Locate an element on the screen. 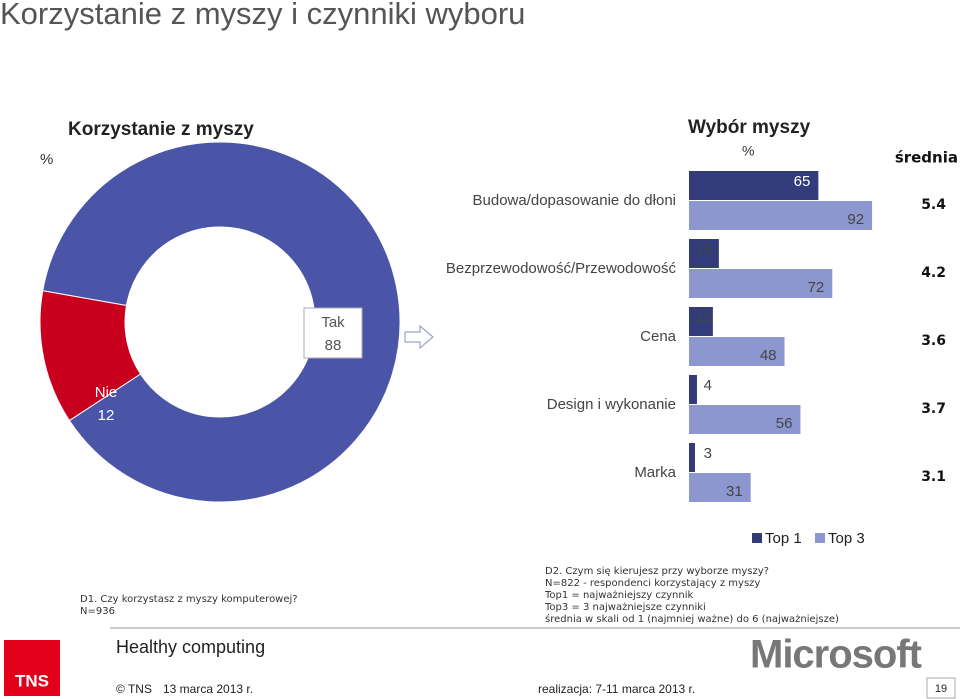 This screenshot has height=699, width=960. tagline: Healthy computing is located at coordinates (190, 647).